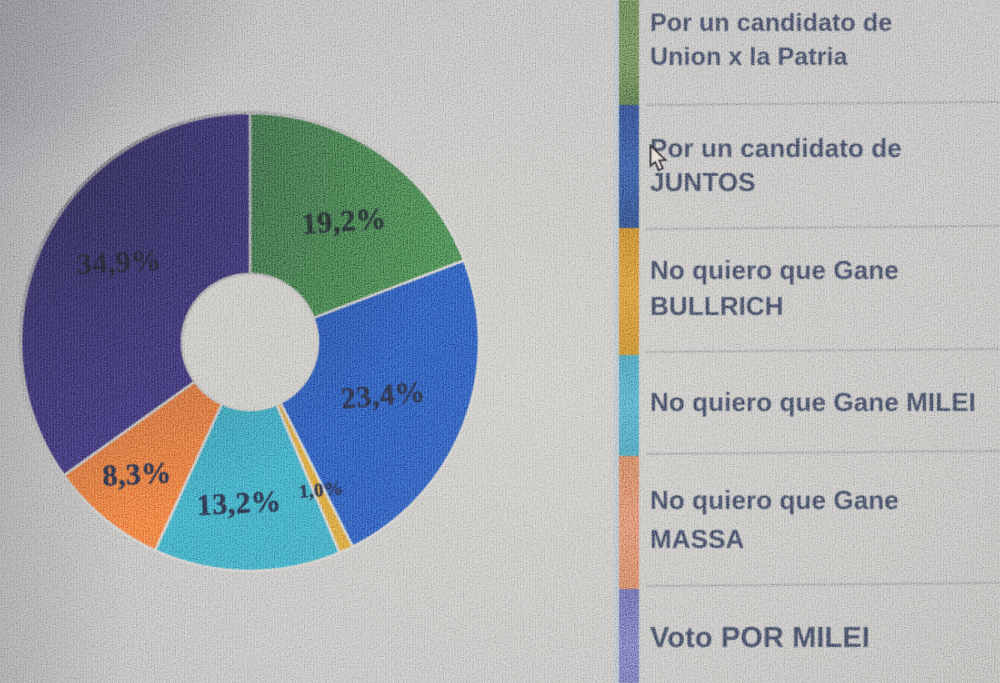 Image resolution: width=1000 pixels, height=683 pixels. I want to click on svg-text: 8,3%, so click(137, 474).